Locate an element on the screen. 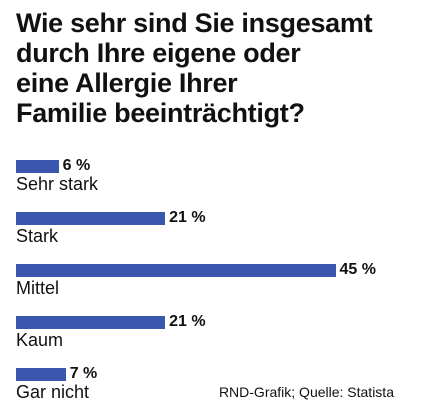 This screenshot has width=422, height=418. value-label-gar-nicht: 7 % is located at coordinates (83, 373).